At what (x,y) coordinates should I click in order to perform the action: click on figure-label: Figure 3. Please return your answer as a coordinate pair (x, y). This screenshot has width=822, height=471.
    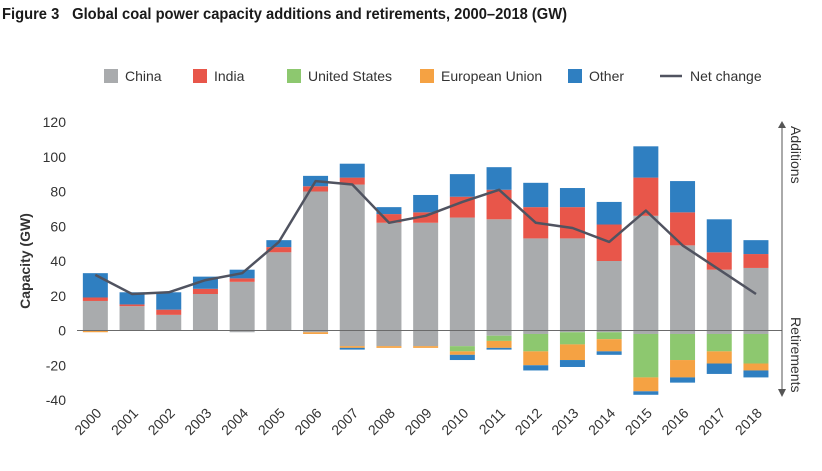
    Looking at the image, I should click on (31, 14).